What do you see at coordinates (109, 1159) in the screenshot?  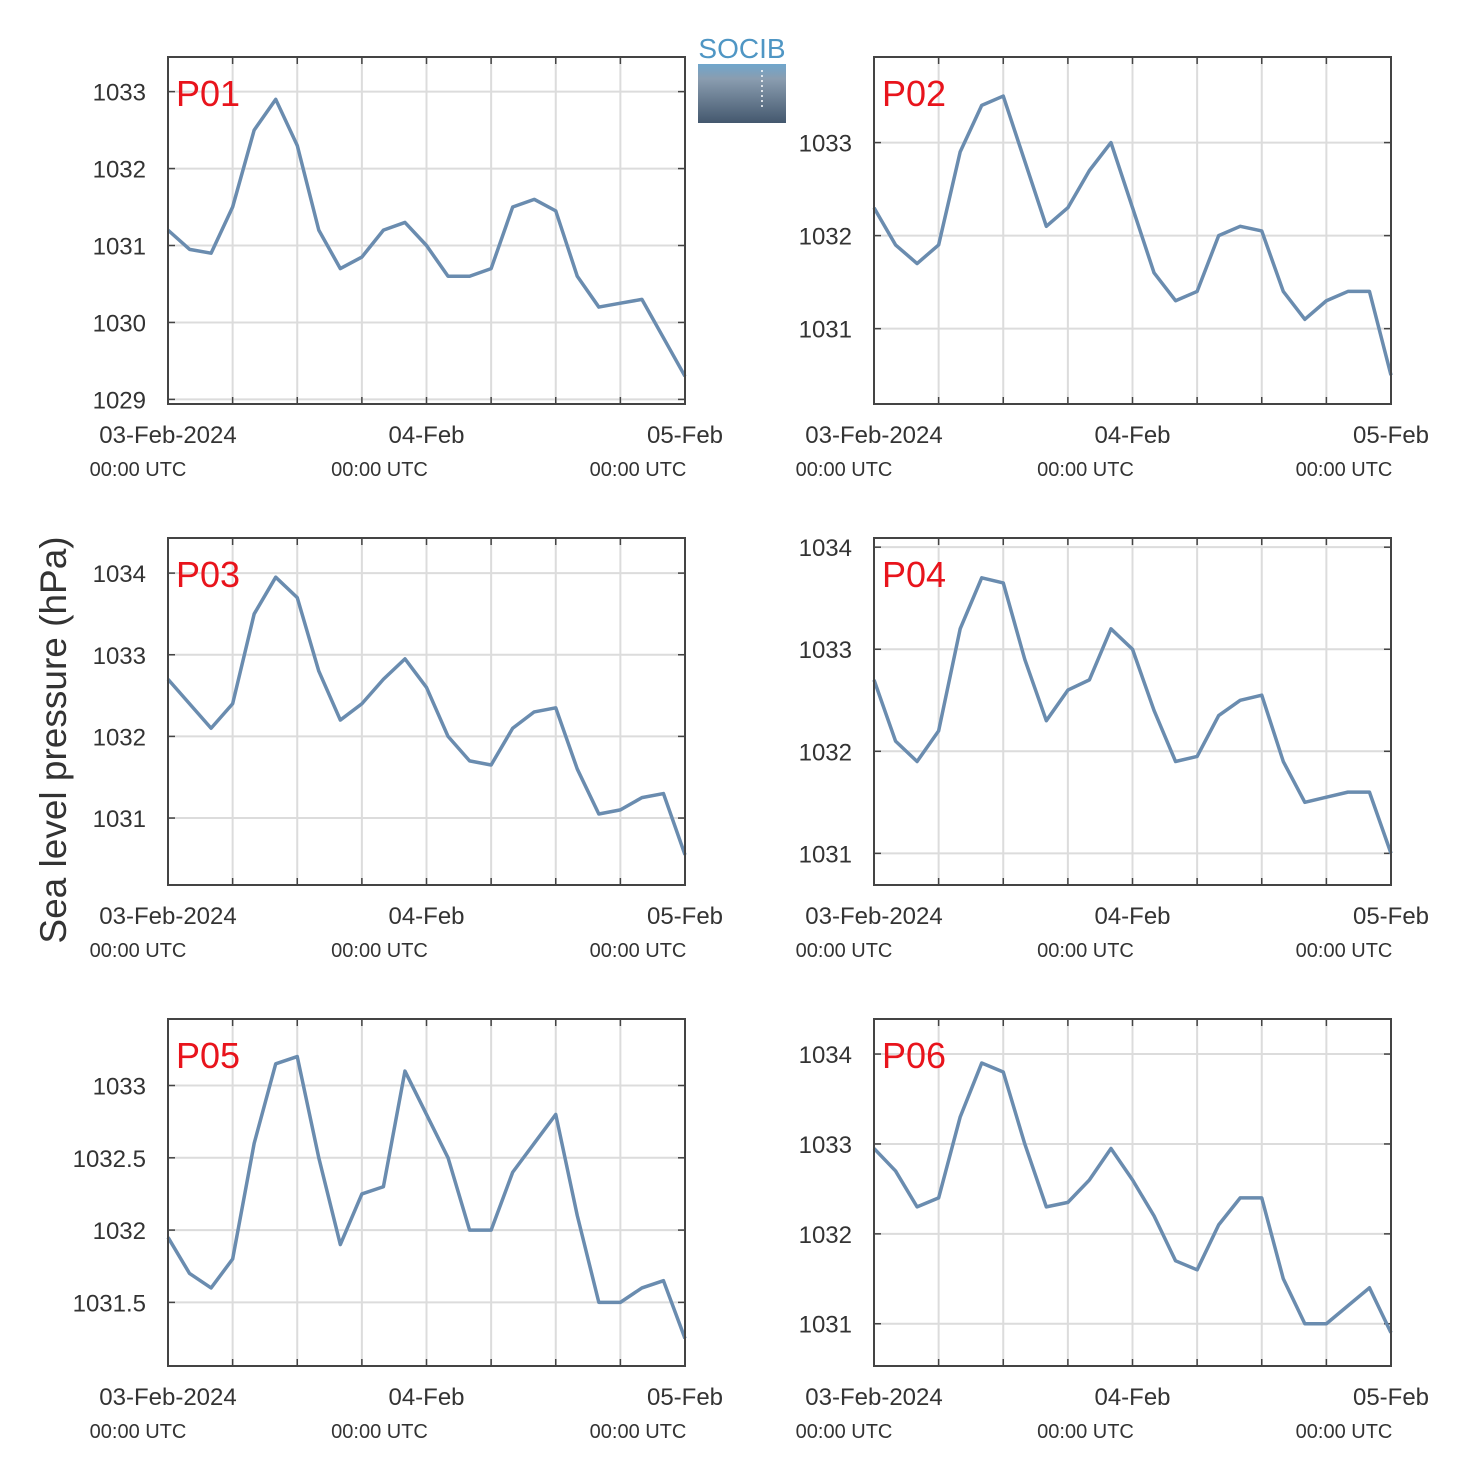 I see `y-tick-label: 1032.5` at bounding box center [109, 1159].